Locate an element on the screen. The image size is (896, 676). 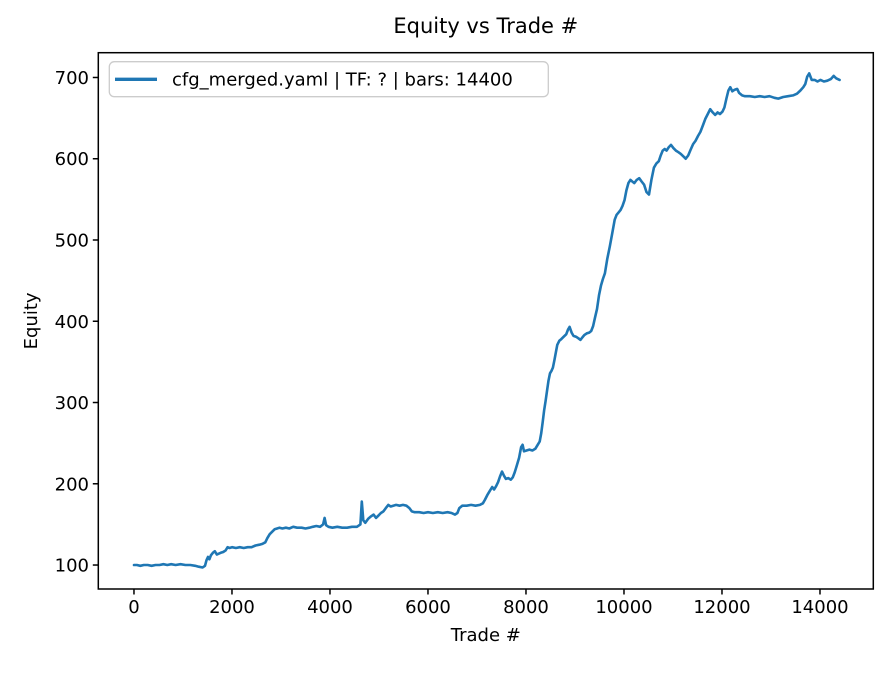
x-tick-label: 6000 is located at coordinates (428, 607).